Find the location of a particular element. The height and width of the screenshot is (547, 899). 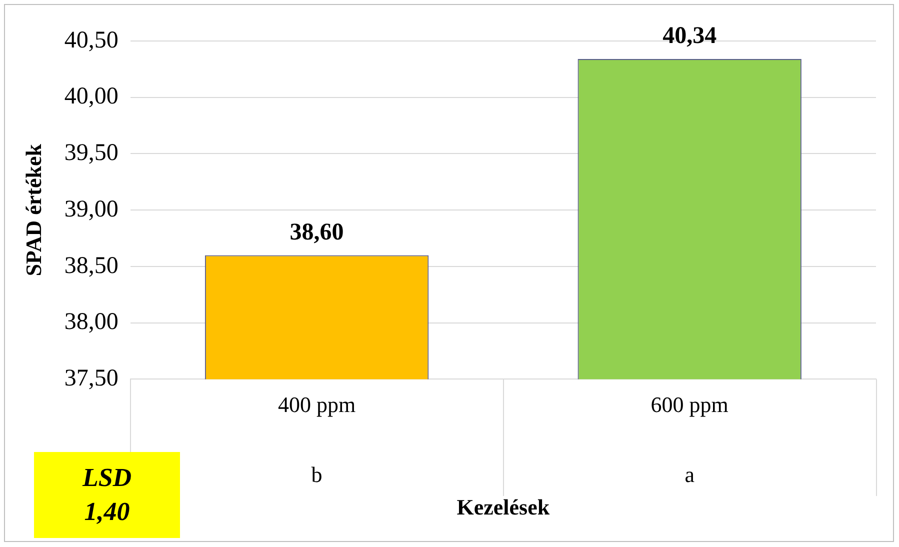

text: a is located at coordinates (689, 474).